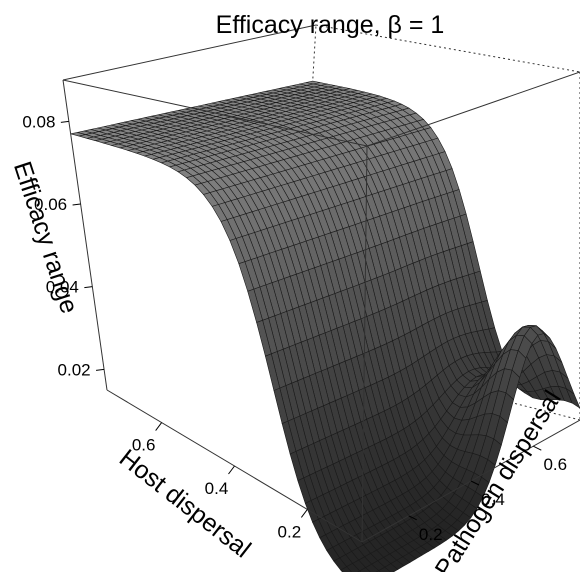 This screenshot has height=572, width=580. I want to click on chart-title: Efficacy range, β = 1, so click(330, 25).